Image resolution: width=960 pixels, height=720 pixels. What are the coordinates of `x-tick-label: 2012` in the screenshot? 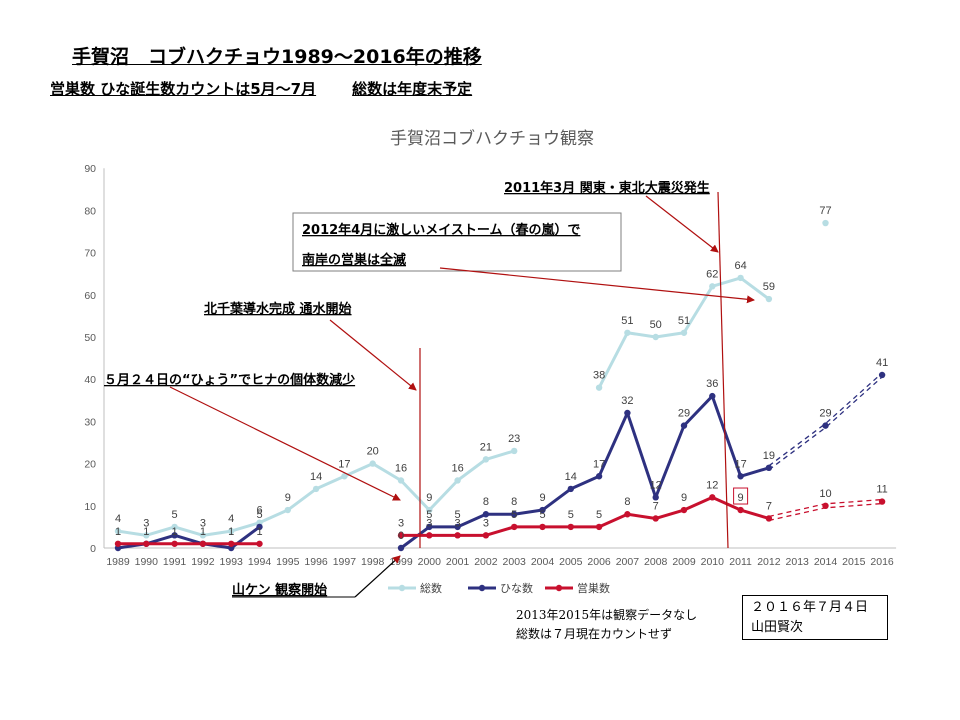 It's located at (769, 562).